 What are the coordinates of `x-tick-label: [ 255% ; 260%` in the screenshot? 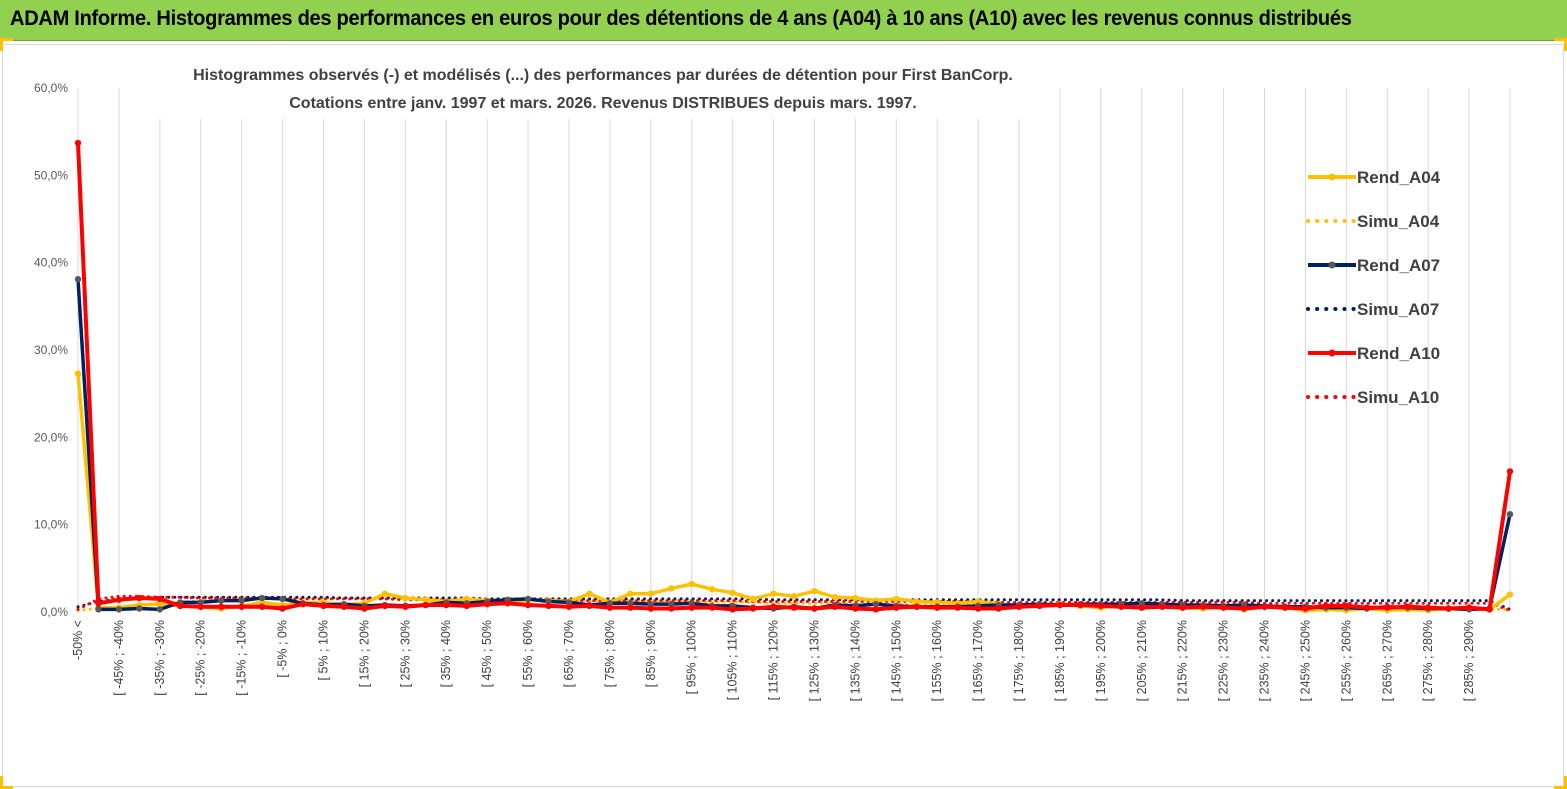 It's located at (1346, 660).